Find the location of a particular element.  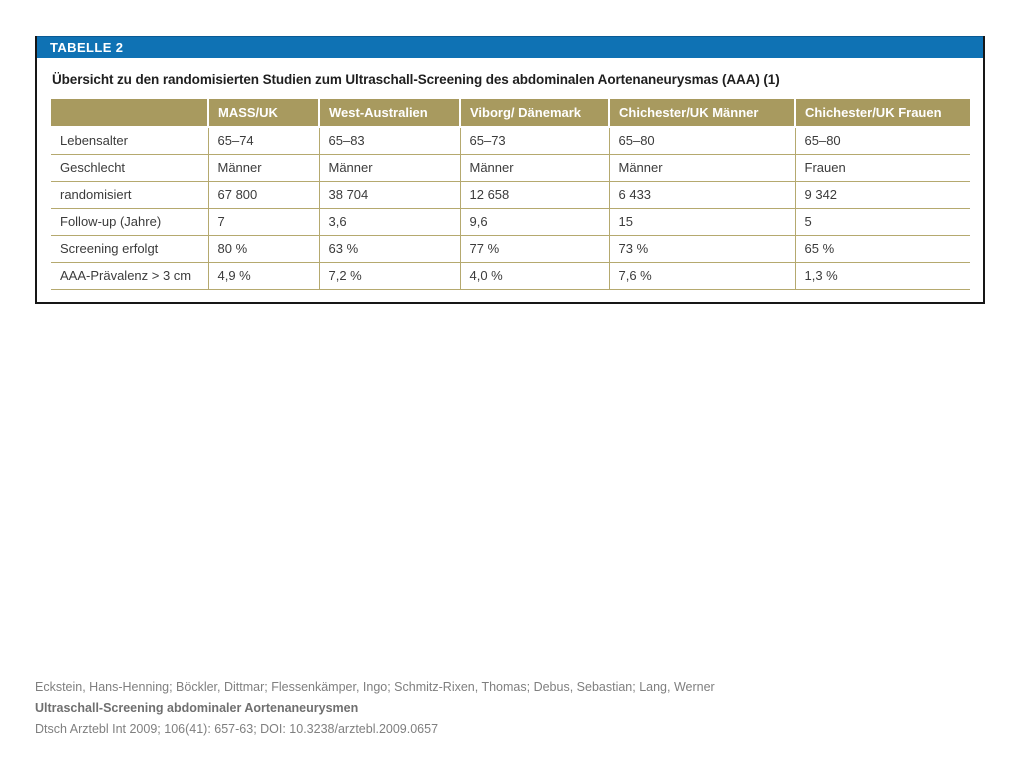

row-label: randomisiert is located at coordinates (129, 195).